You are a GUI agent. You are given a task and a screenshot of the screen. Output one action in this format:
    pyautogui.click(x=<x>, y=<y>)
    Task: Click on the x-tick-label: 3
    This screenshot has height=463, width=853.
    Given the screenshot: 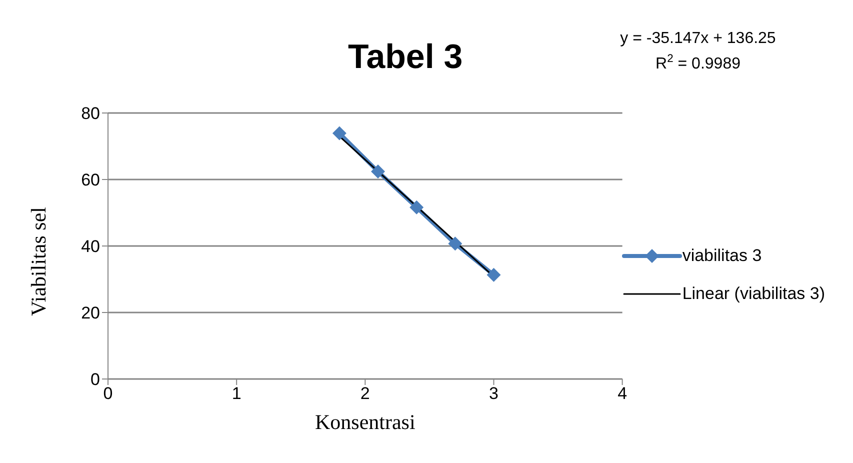 What is the action you would take?
    pyautogui.click(x=493, y=394)
    